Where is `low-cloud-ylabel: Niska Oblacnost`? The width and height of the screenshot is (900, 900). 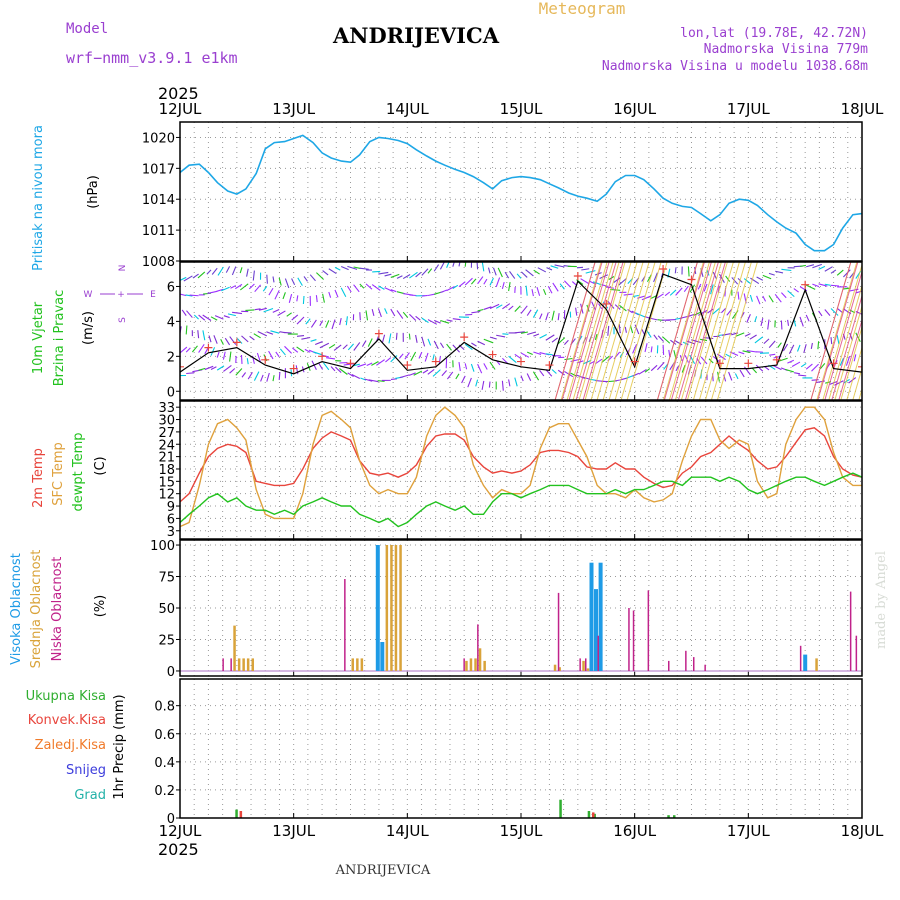
low-cloud-ylabel: Niska Oblacnost is located at coordinates (57, 609).